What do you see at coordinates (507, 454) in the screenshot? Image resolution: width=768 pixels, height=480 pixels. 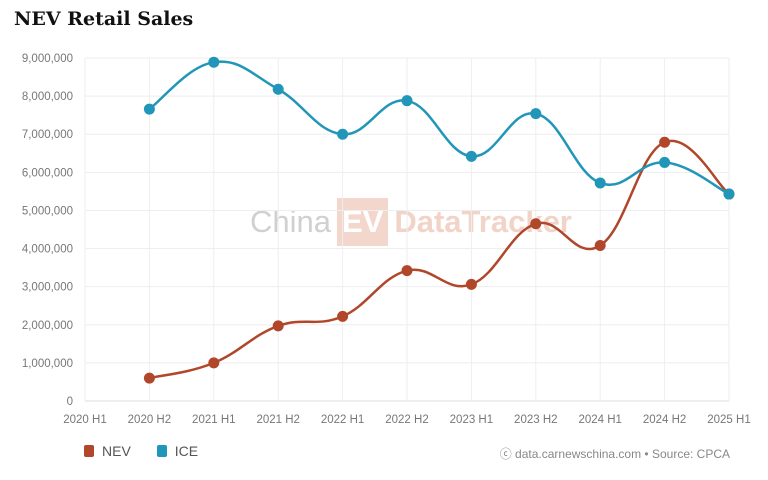 I see `cc-icon: ⓒ` at bounding box center [507, 454].